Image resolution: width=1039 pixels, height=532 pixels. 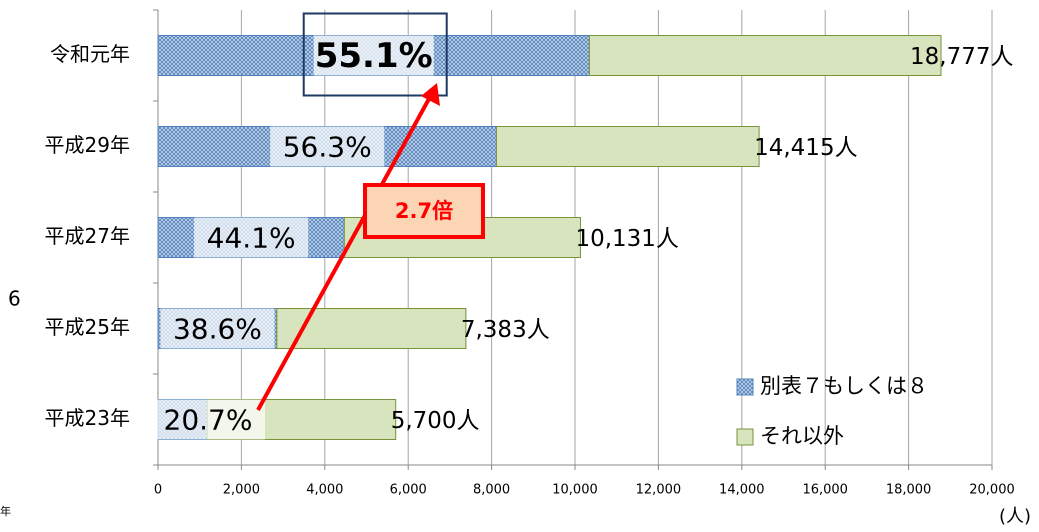 What do you see at coordinates (344, 253) in the screenshot?
I see `arrow` at bounding box center [344, 253].